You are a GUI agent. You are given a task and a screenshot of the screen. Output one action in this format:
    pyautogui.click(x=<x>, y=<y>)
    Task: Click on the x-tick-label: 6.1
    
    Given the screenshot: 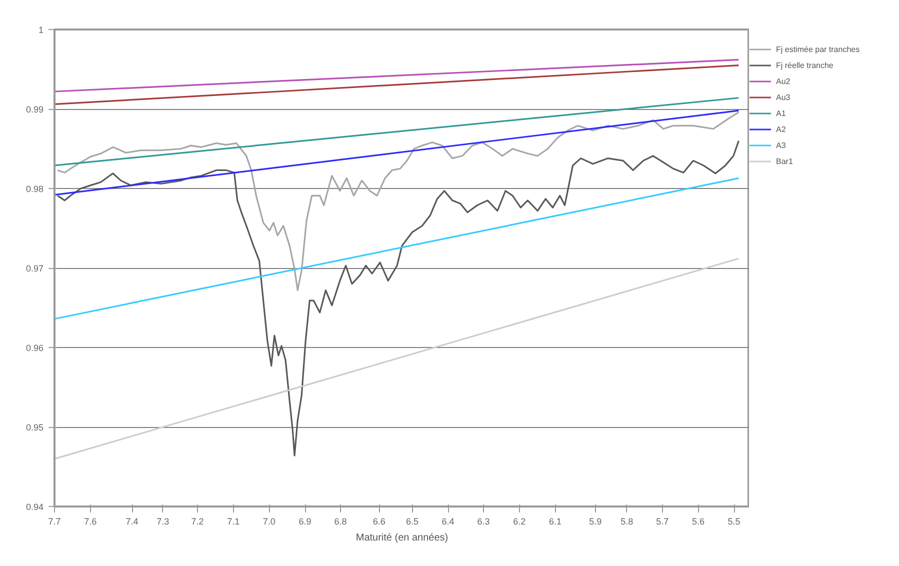 What is the action you would take?
    pyautogui.click(x=555, y=521)
    